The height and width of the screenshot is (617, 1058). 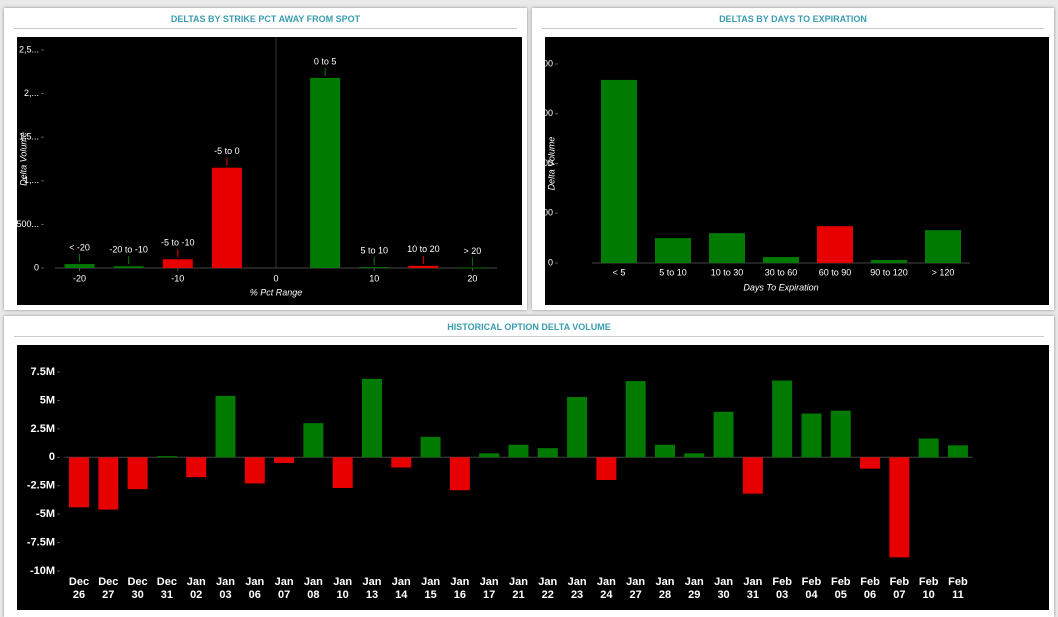 What do you see at coordinates (929, 588) in the screenshot?
I see `x-tick-label: Feb 10` at bounding box center [929, 588].